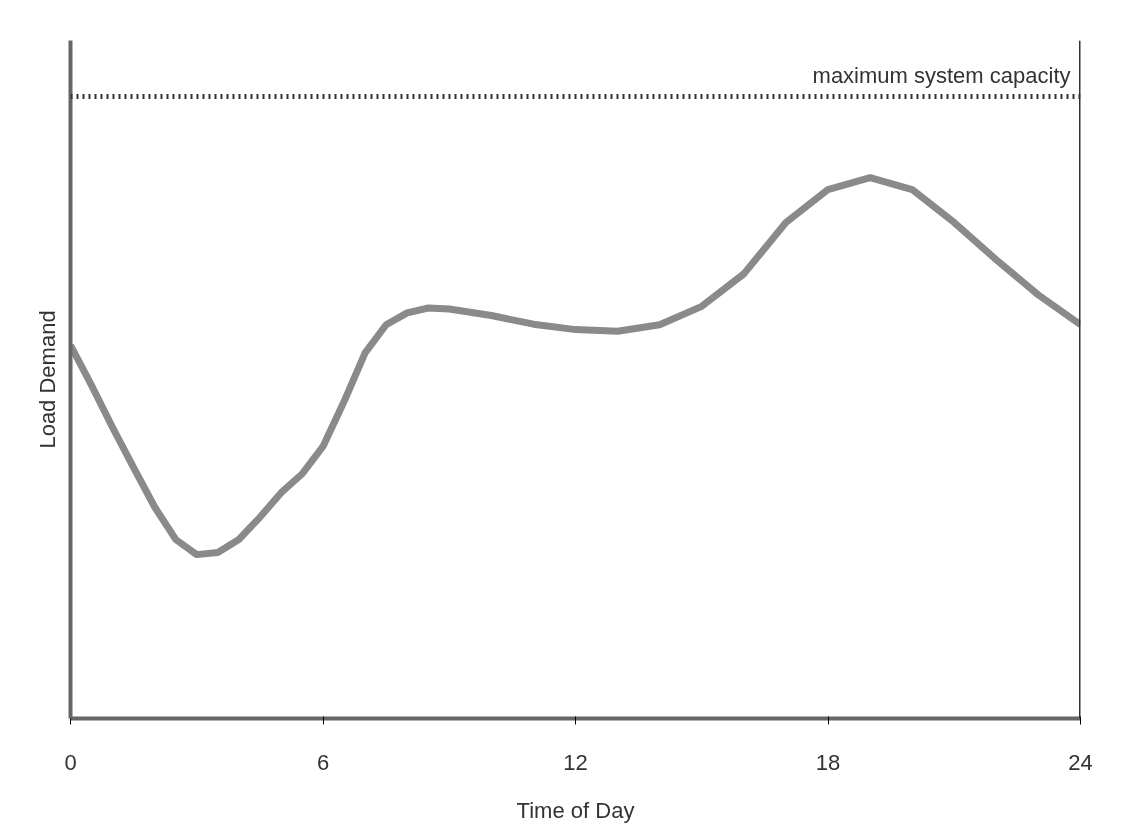 The image size is (1126, 832). I want to click on x-tick-label: 6, so click(323, 762).